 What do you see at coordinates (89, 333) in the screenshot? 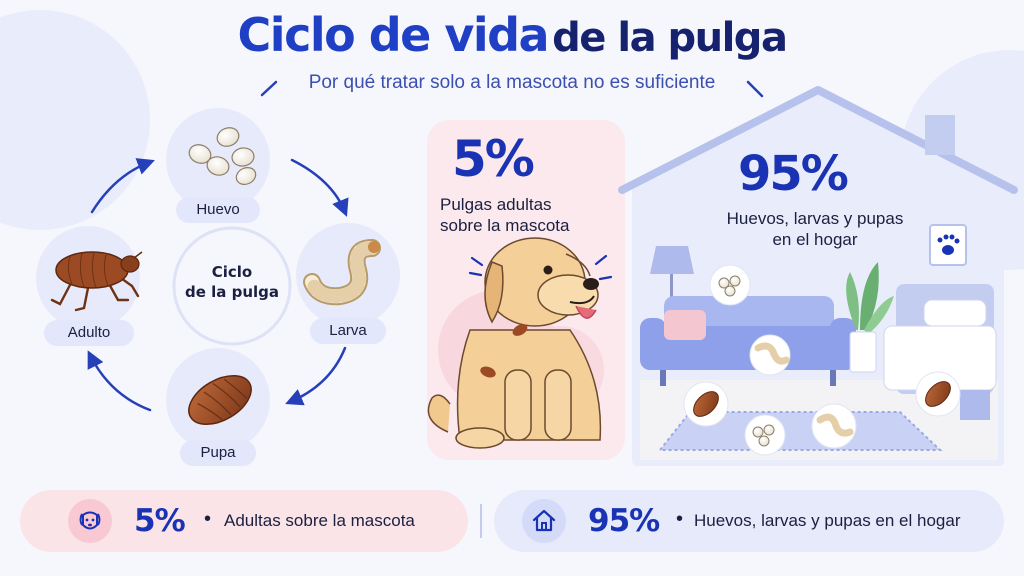
I see `stage-label-adult: Adulto` at bounding box center [89, 333].